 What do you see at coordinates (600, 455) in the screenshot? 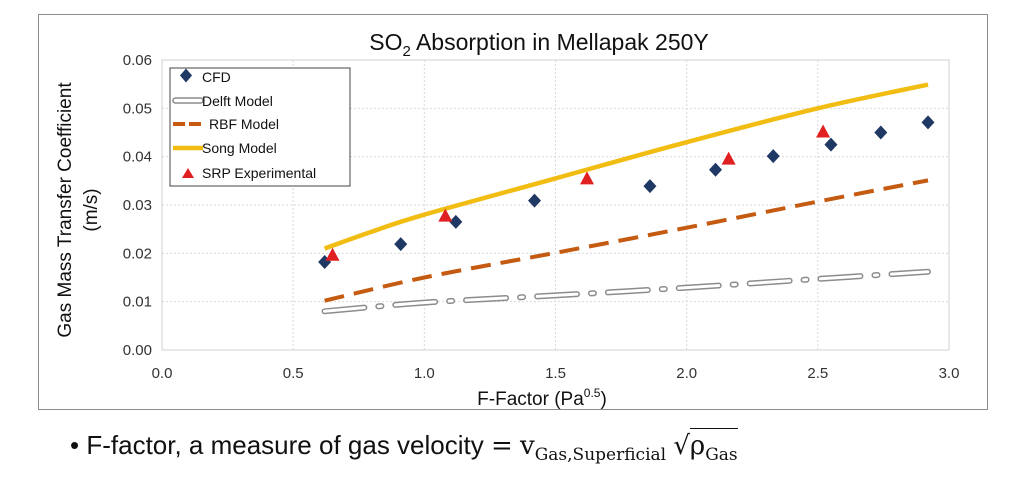
I see `footnote-var-sub: Gas,Superficial` at bounding box center [600, 455].